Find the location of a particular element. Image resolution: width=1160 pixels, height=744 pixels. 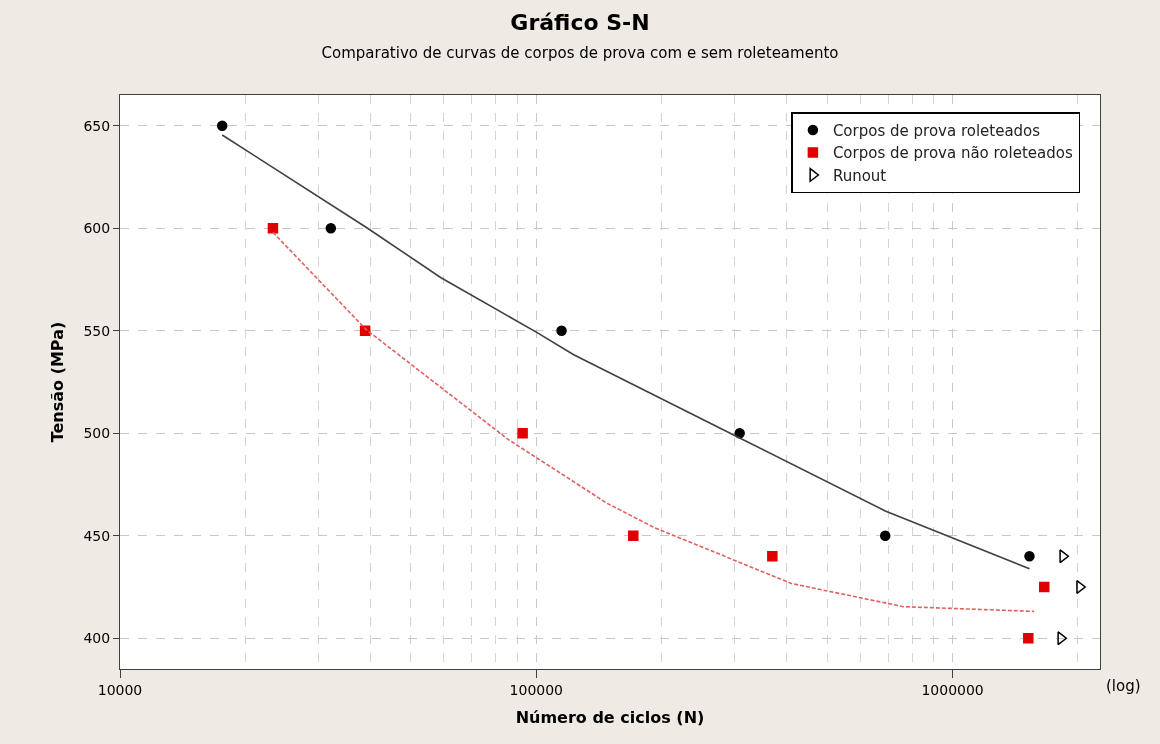

y-tick-label: 450 is located at coordinates (97, 535).